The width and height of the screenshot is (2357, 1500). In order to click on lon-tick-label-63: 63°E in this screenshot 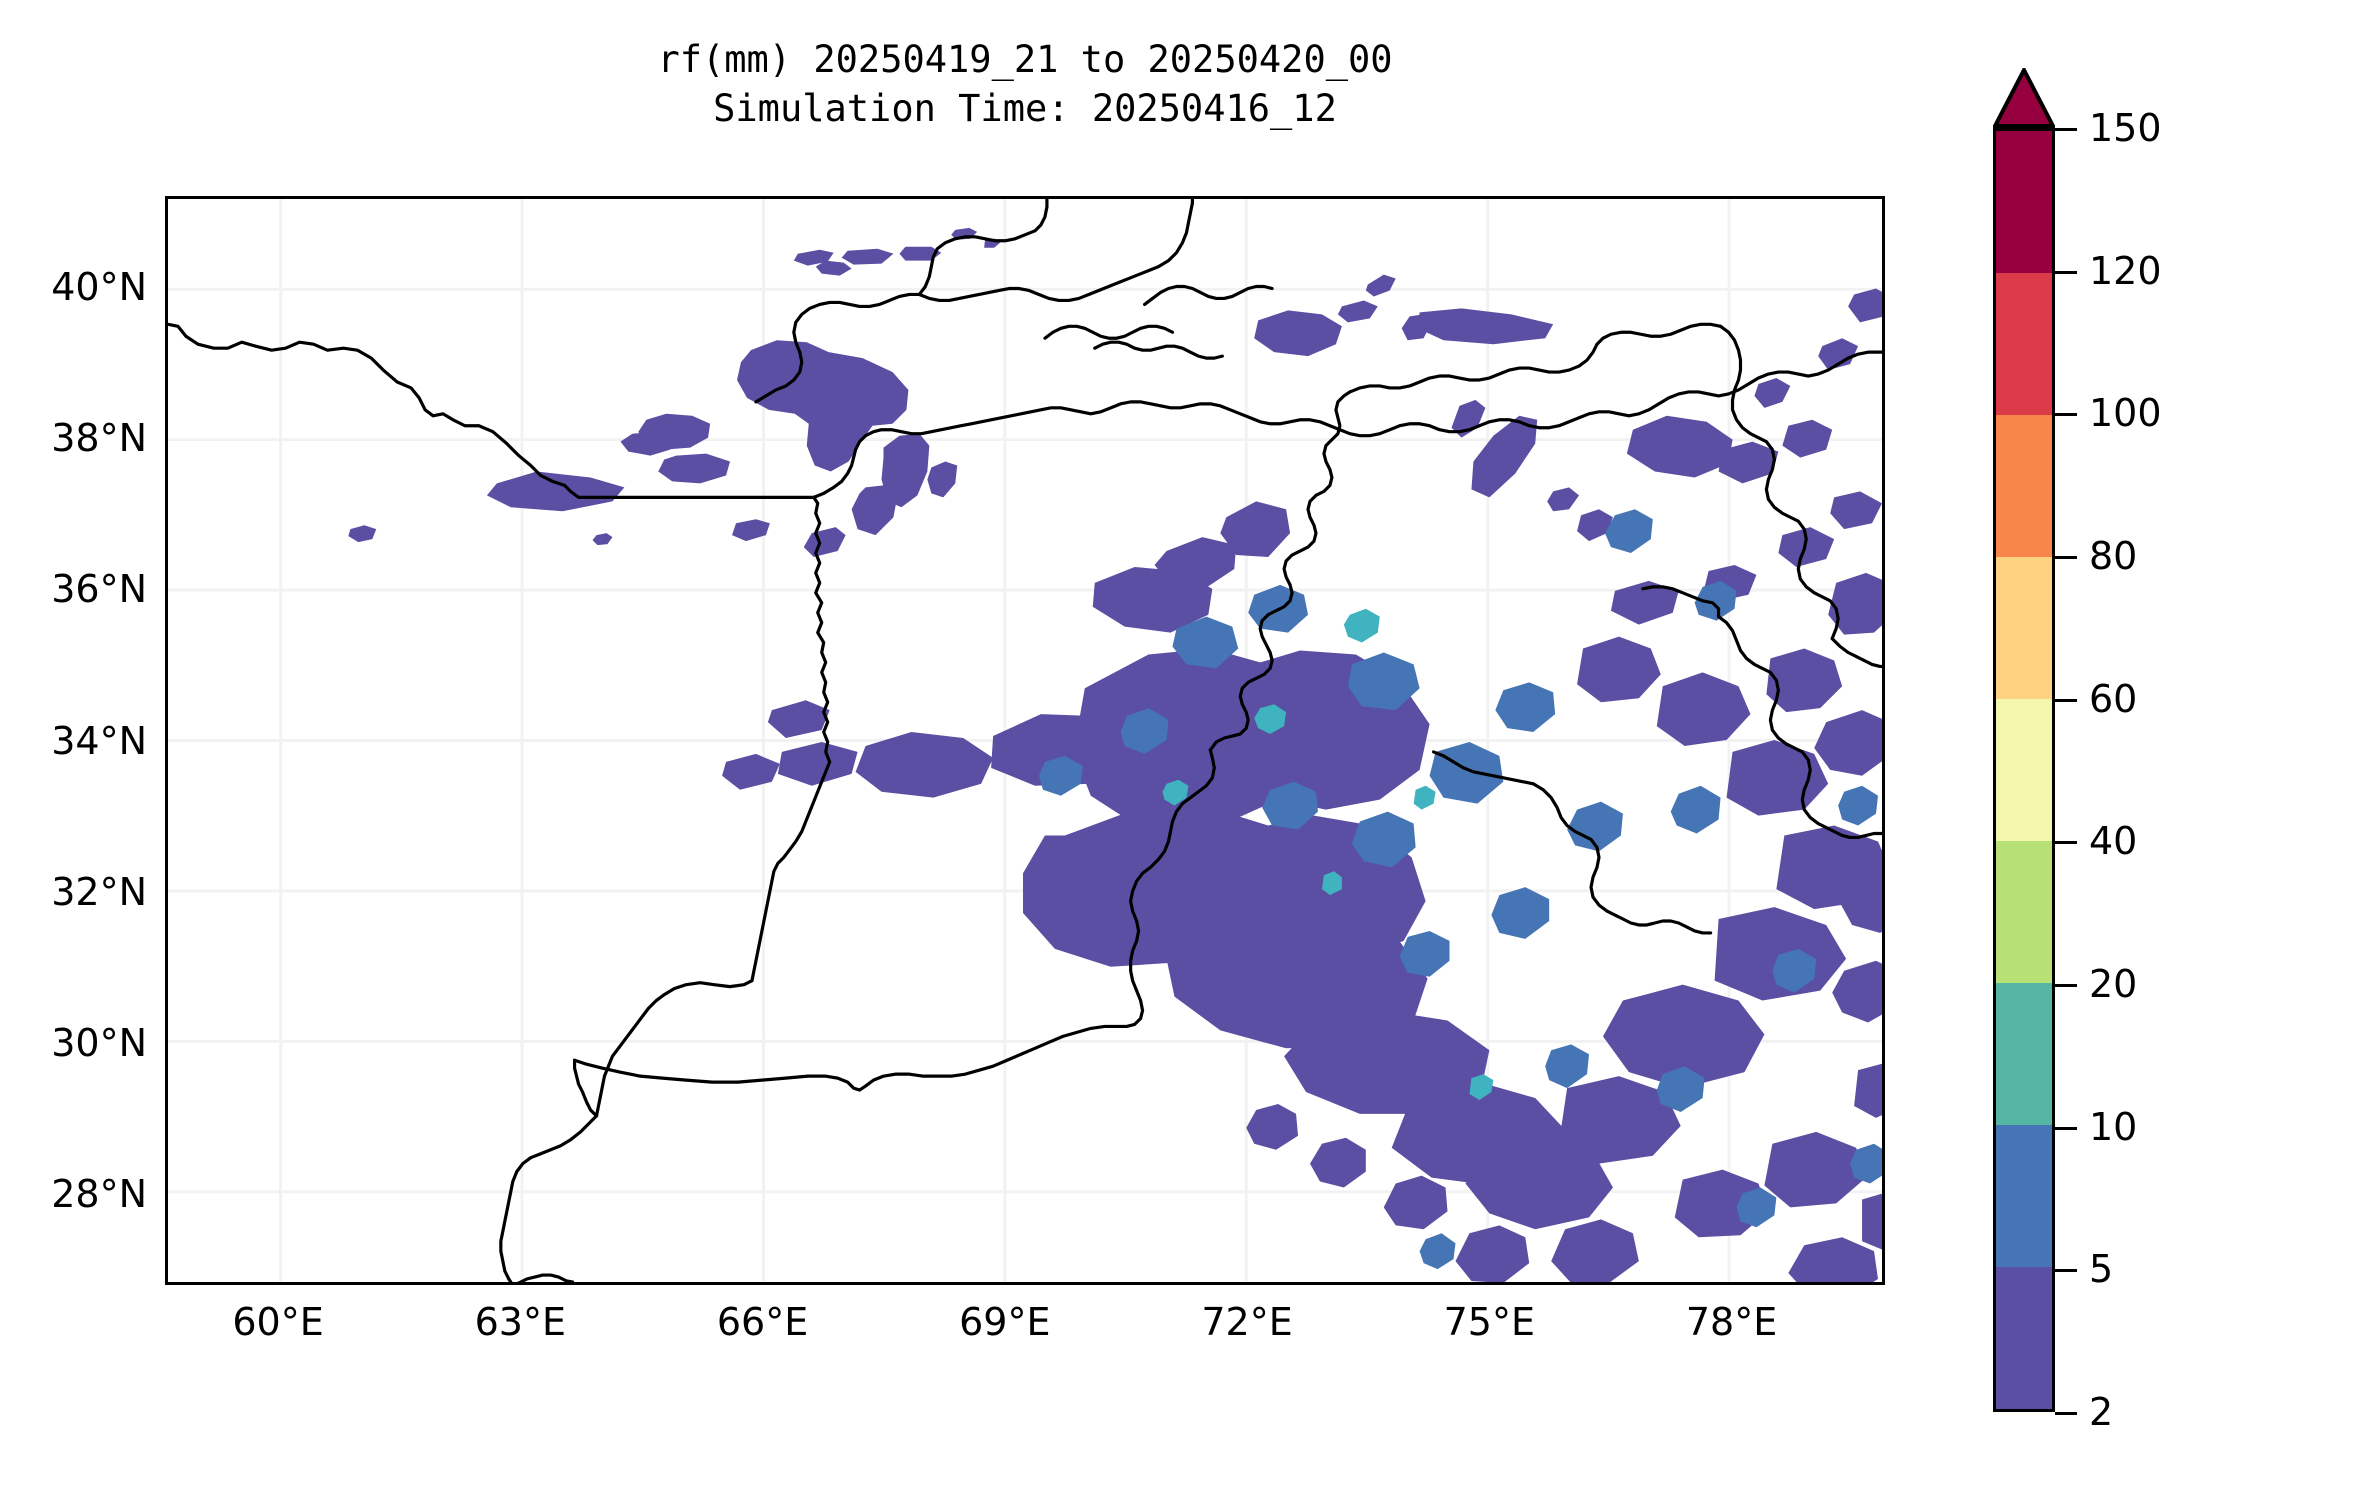, I will do `click(520, 1322)`.